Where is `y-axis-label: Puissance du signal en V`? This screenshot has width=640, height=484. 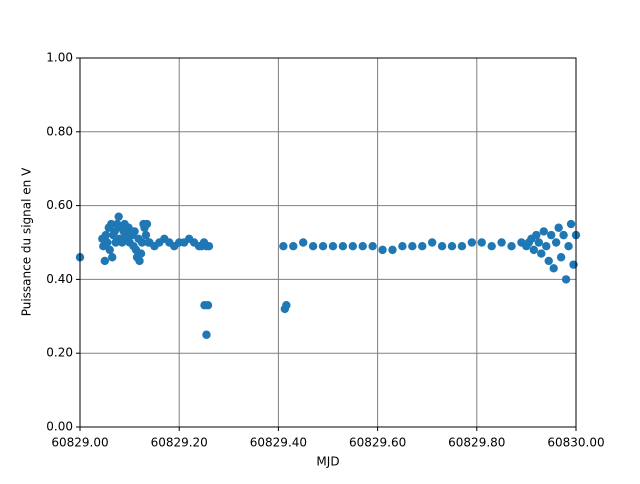 y-axis-label: Puissance du signal en V is located at coordinates (27, 241).